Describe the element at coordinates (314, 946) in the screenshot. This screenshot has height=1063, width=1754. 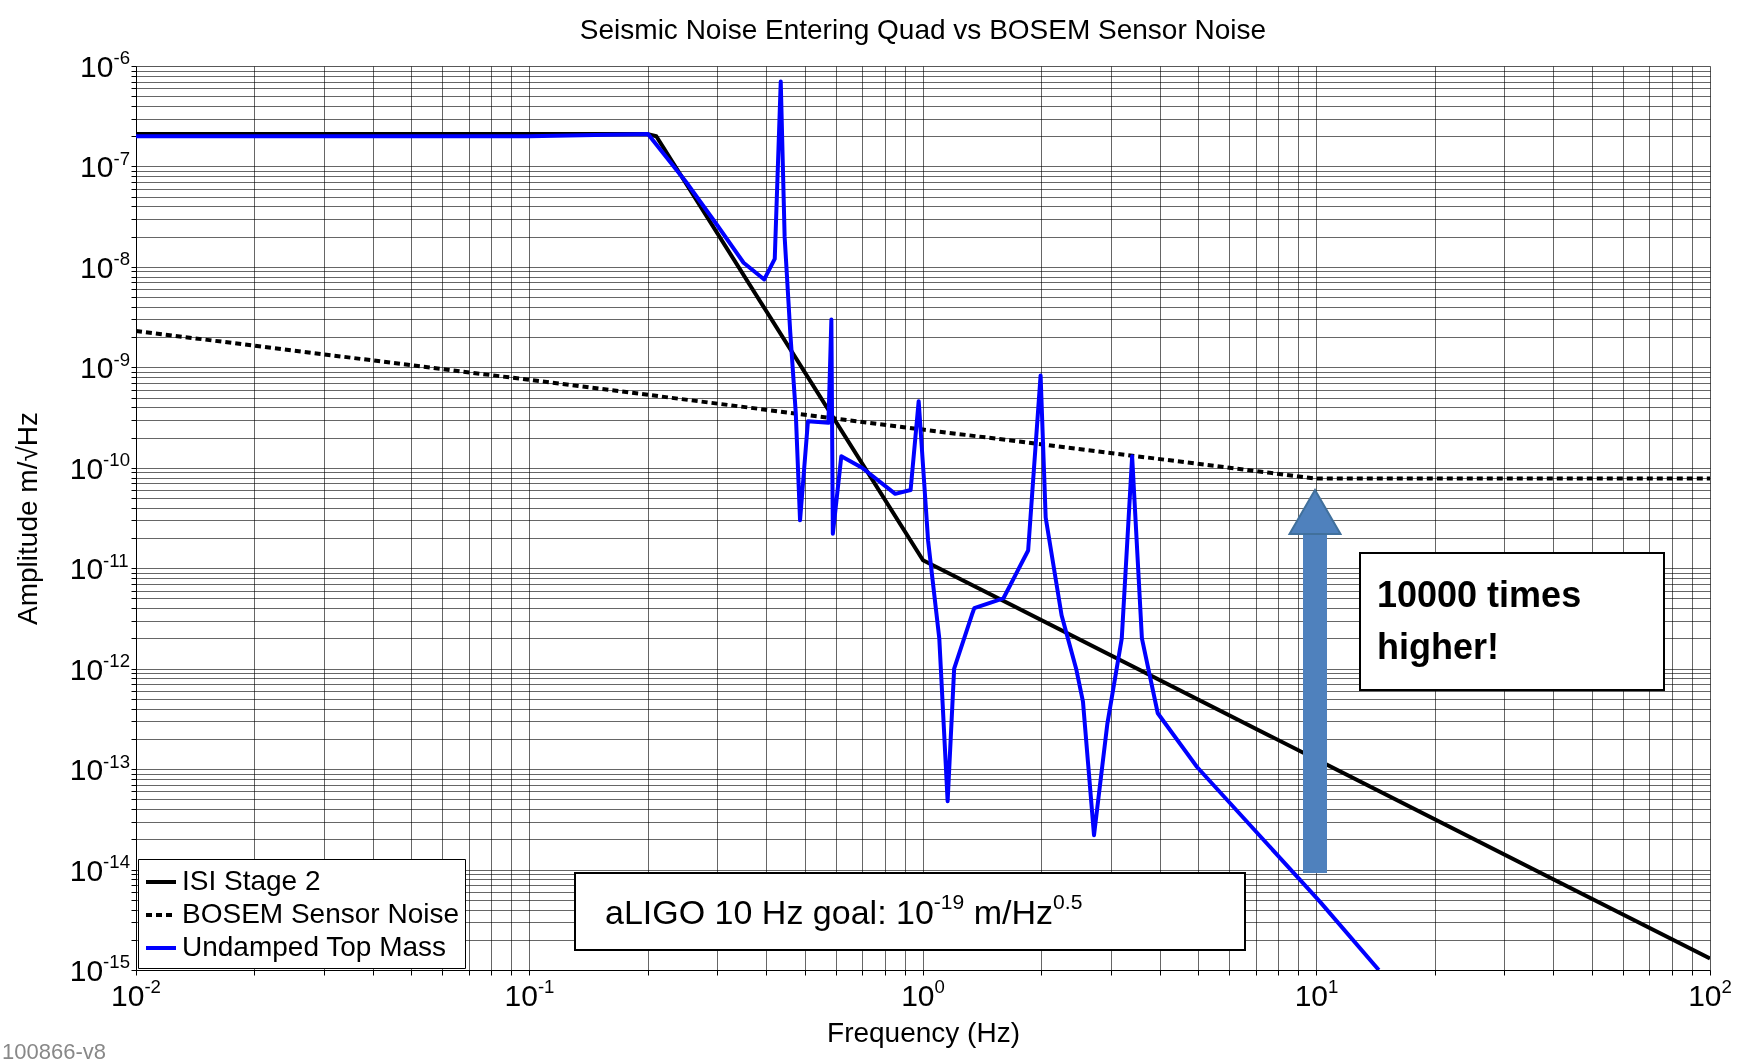
I see `legend-label: Undamped Top Mass` at that location.